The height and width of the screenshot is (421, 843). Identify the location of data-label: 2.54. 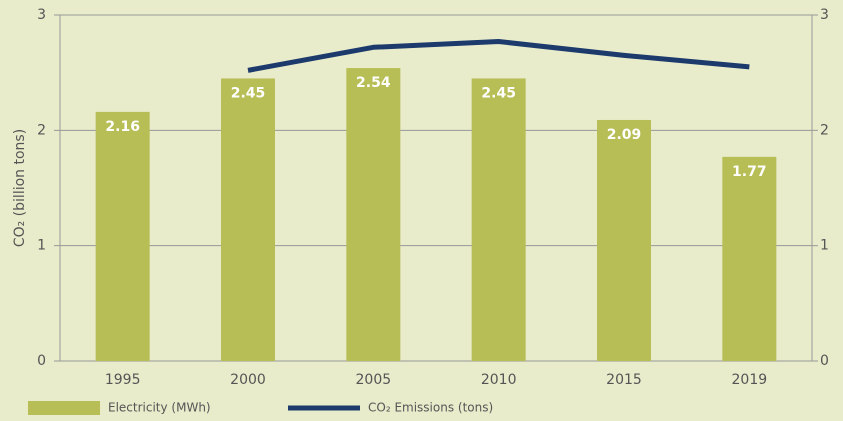
(373, 83).